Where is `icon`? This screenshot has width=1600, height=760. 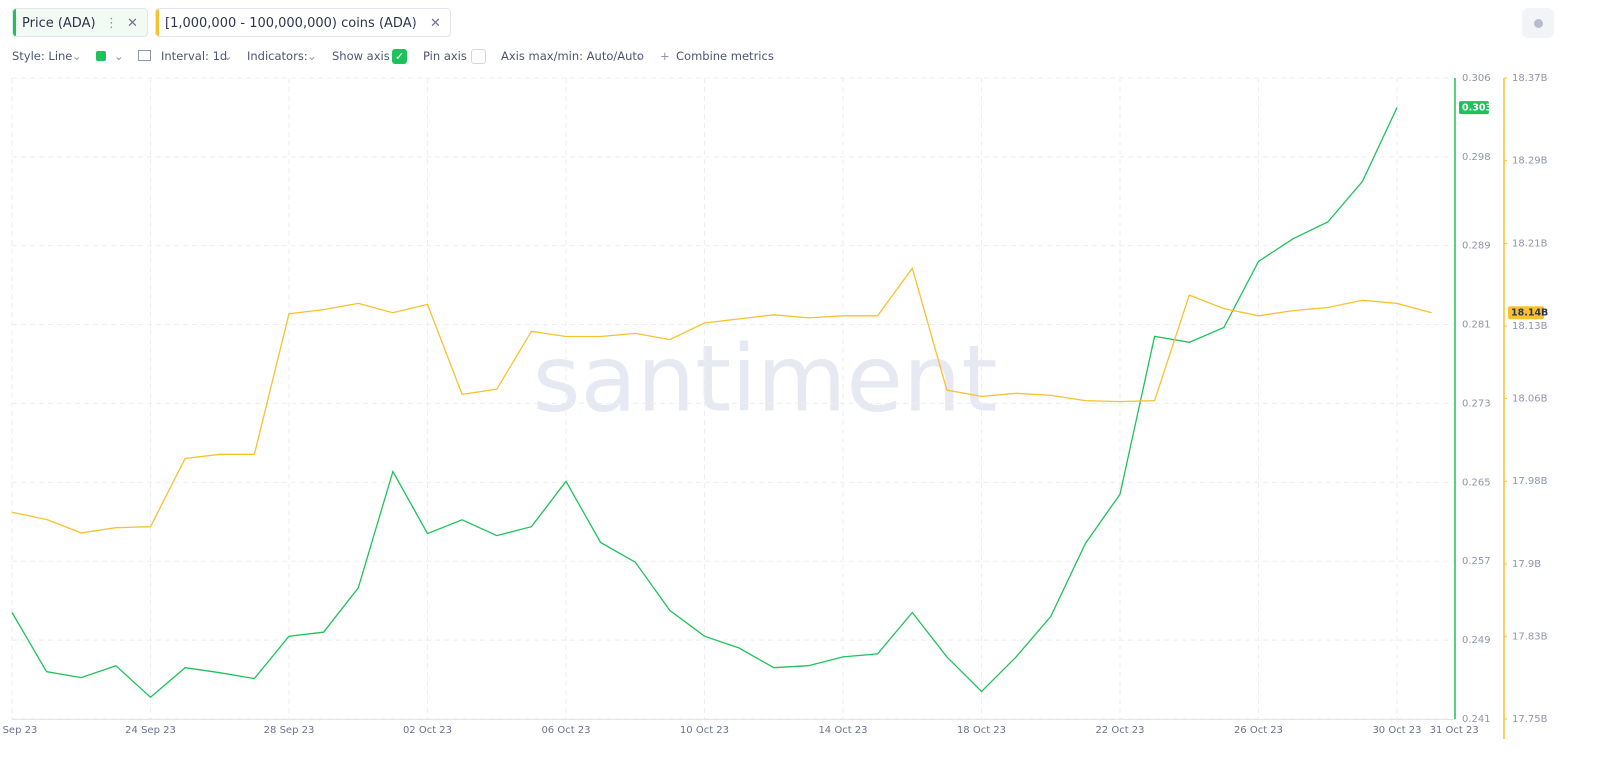
icon is located at coordinates (1538, 23).